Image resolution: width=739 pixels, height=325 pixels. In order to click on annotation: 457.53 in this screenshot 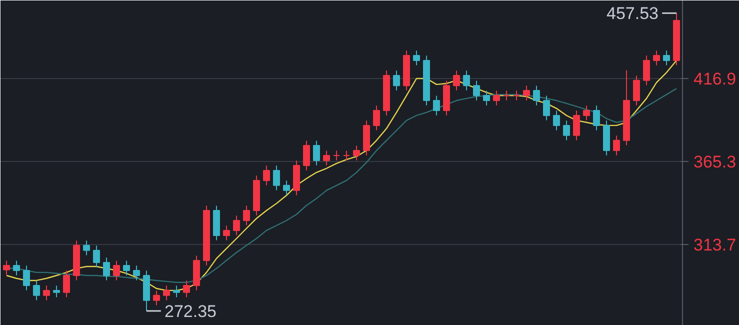, I will do `click(632, 14)`.